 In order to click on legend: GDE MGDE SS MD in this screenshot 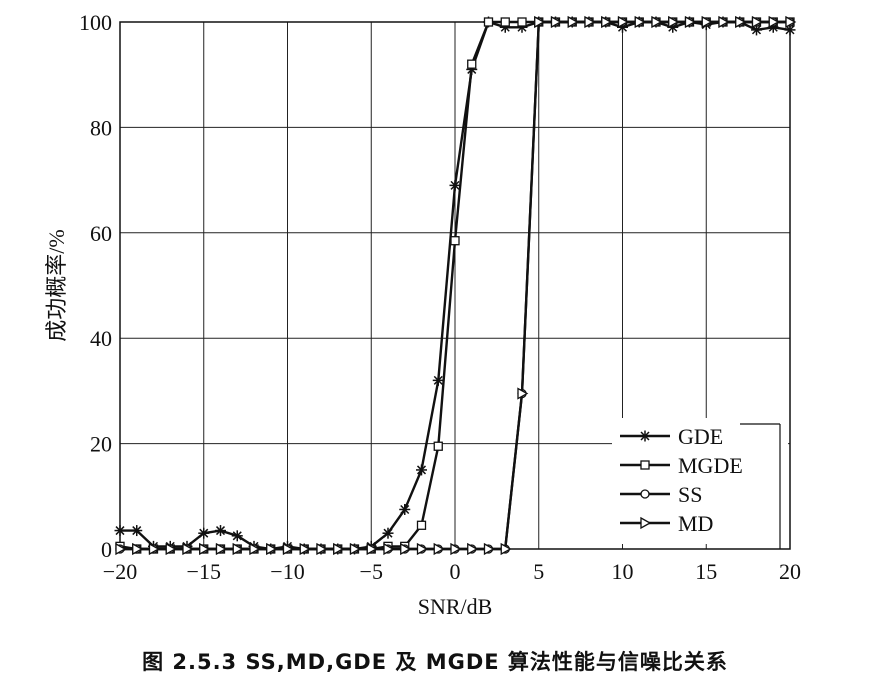, I will do `click(700, 483)`.